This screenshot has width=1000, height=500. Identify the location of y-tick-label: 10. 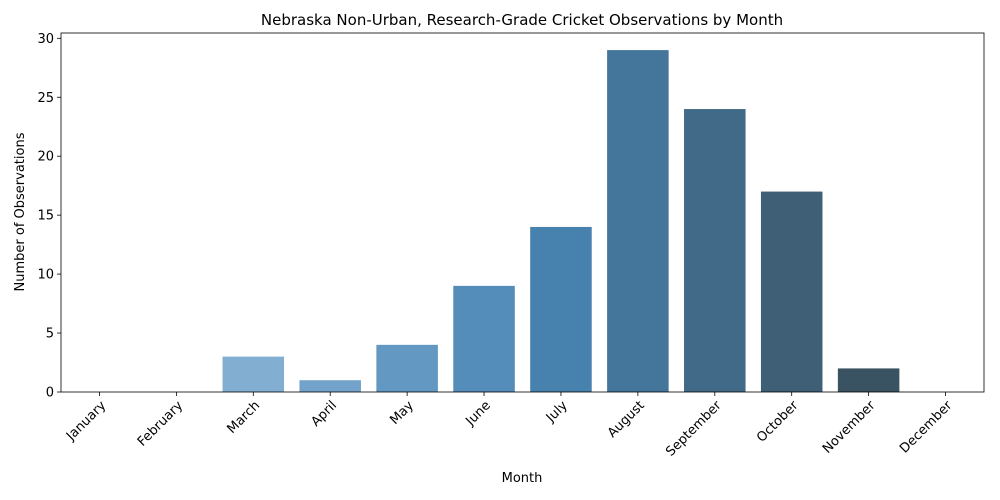
(45, 275).